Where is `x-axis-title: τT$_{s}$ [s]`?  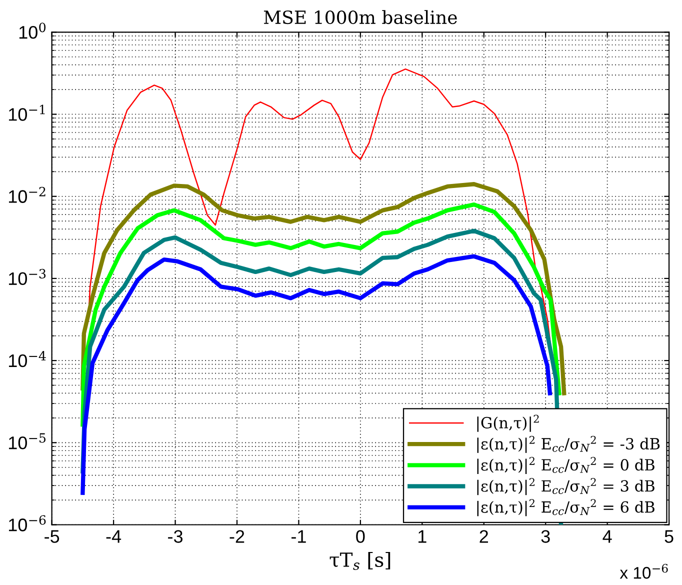 x-axis-title: τT$_{s}$ [s] is located at coordinates (360, 561).